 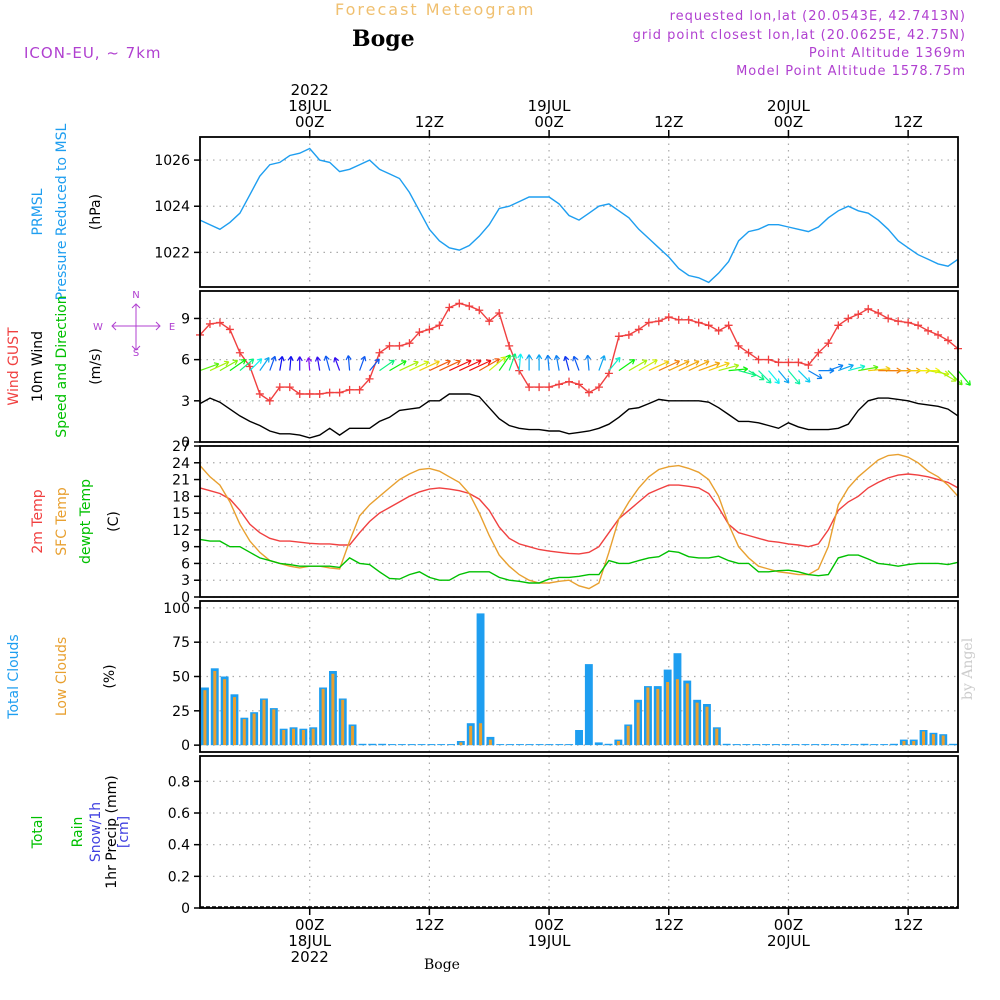 I want to click on y-tick-label: 0, so click(x=185, y=746).